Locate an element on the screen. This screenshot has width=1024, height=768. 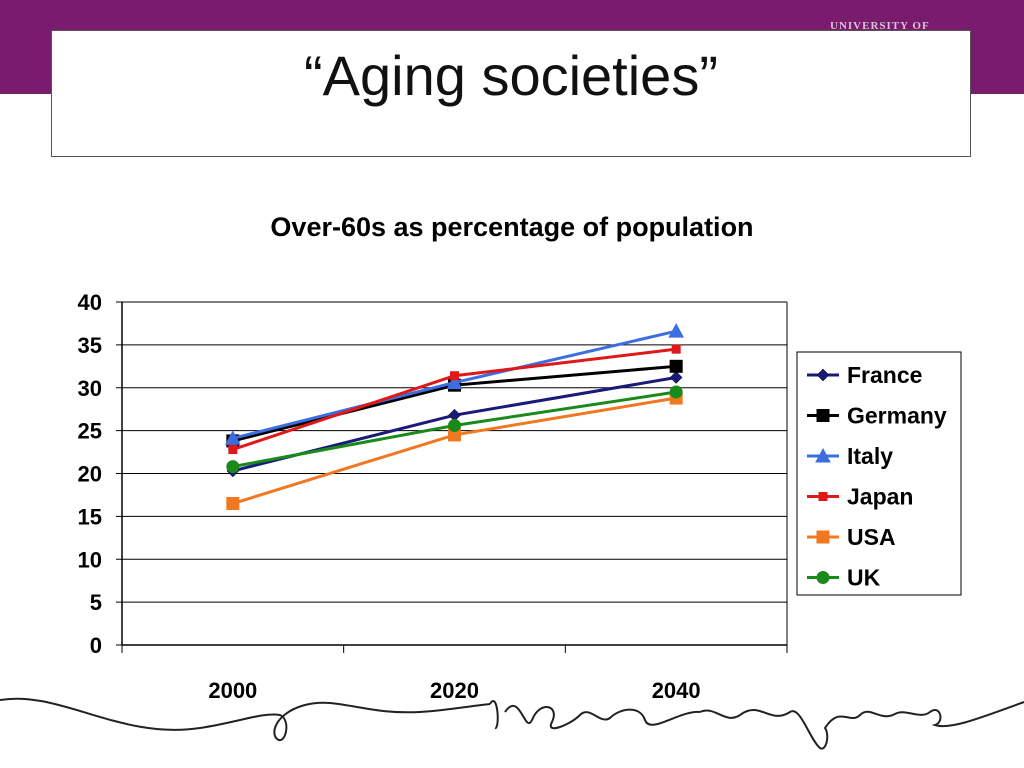
chart-title: Over-60s as percentage of population is located at coordinates (511, 227).